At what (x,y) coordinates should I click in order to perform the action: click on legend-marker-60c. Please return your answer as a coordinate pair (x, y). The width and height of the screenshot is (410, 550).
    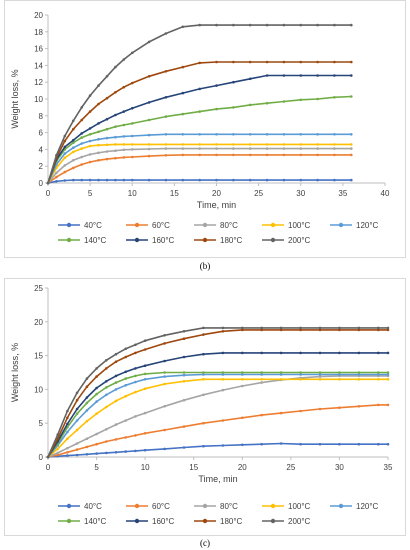
    Looking at the image, I should click on (137, 225).